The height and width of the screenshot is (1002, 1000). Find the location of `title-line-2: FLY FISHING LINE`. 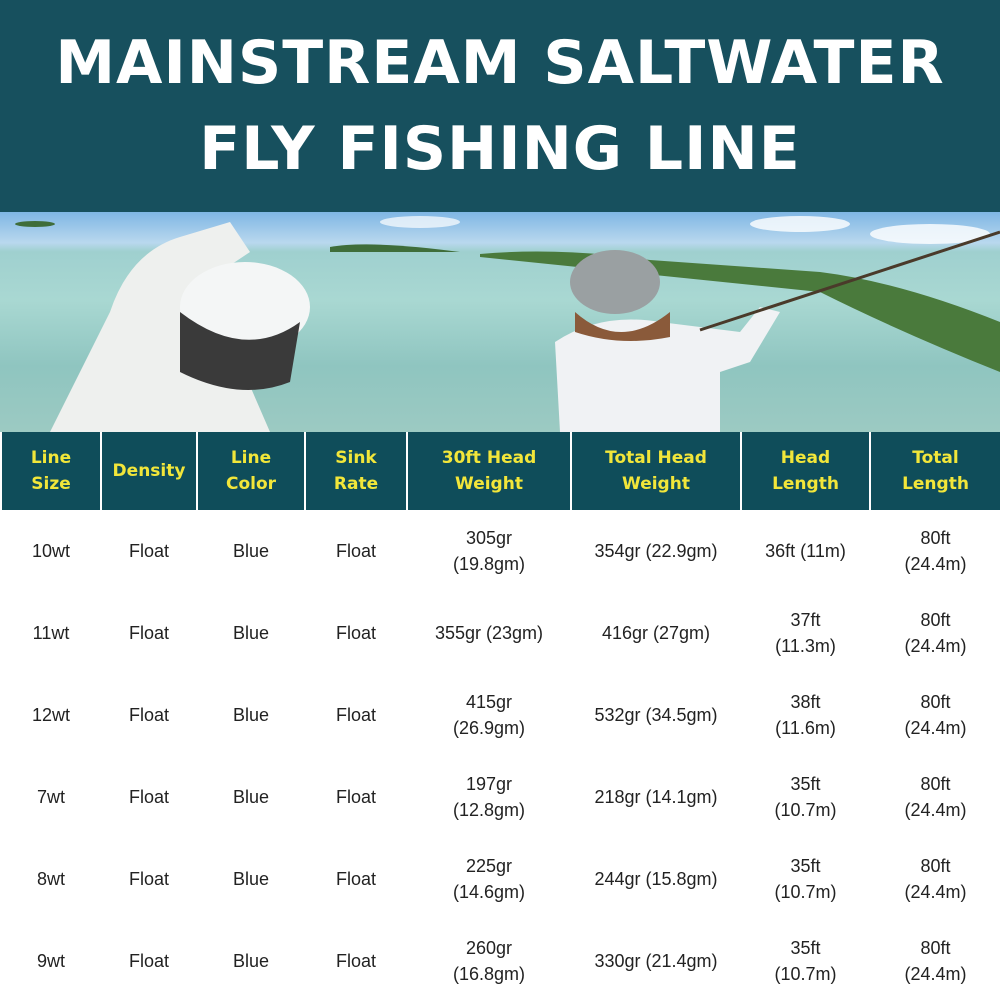

title-line-2: FLY FISHING LINE is located at coordinates (500, 149).